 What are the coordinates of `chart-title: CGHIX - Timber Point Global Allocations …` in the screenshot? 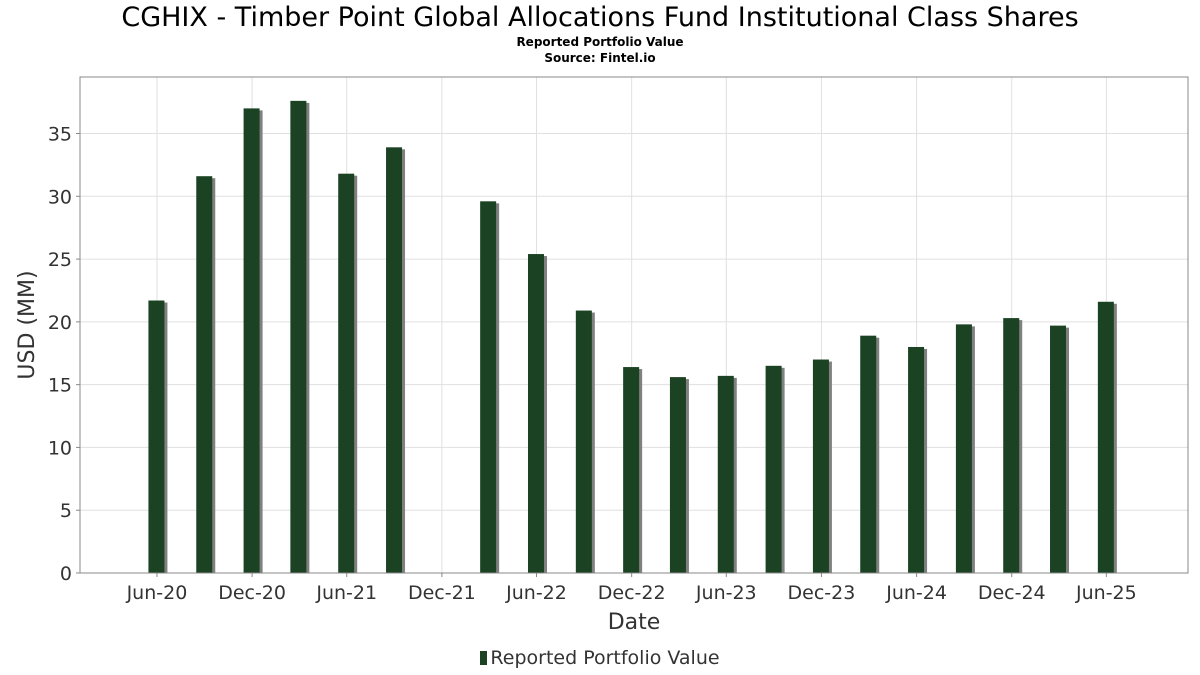 It's located at (600, 17).